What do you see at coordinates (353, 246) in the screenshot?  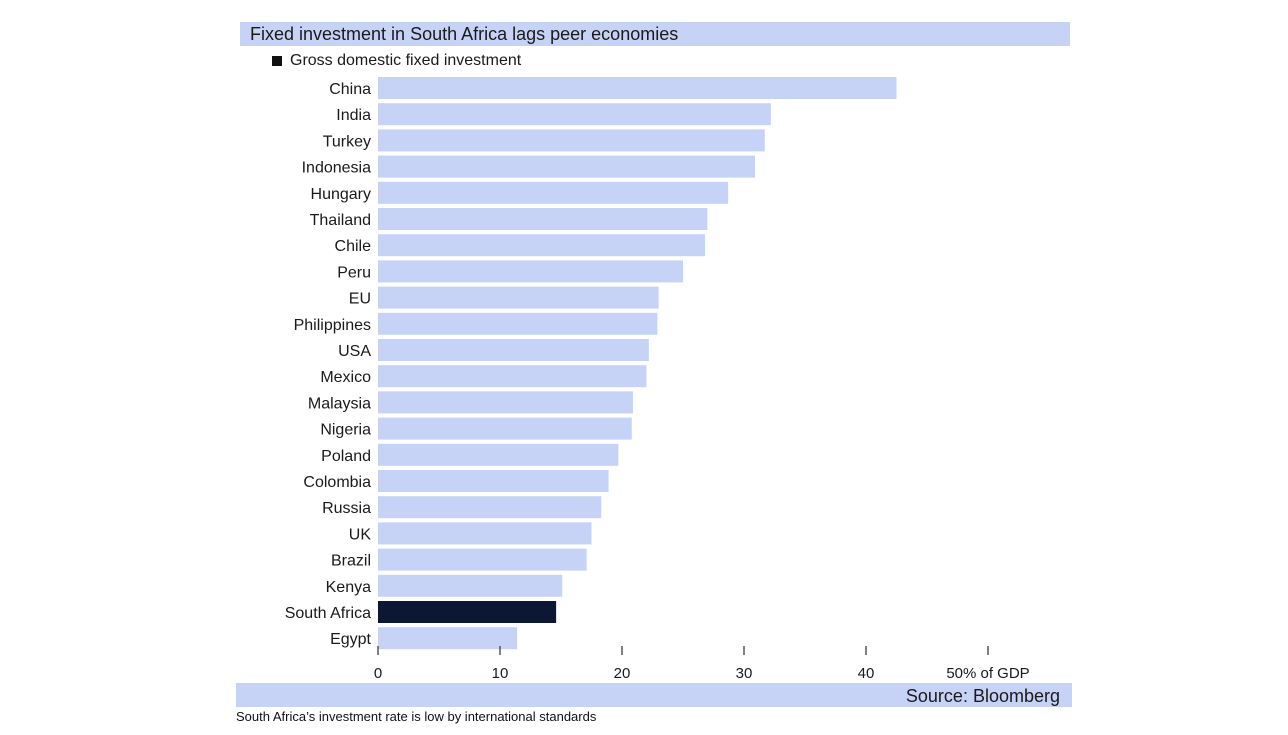 I see `category-label-chile: Chile` at bounding box center [353, 246].